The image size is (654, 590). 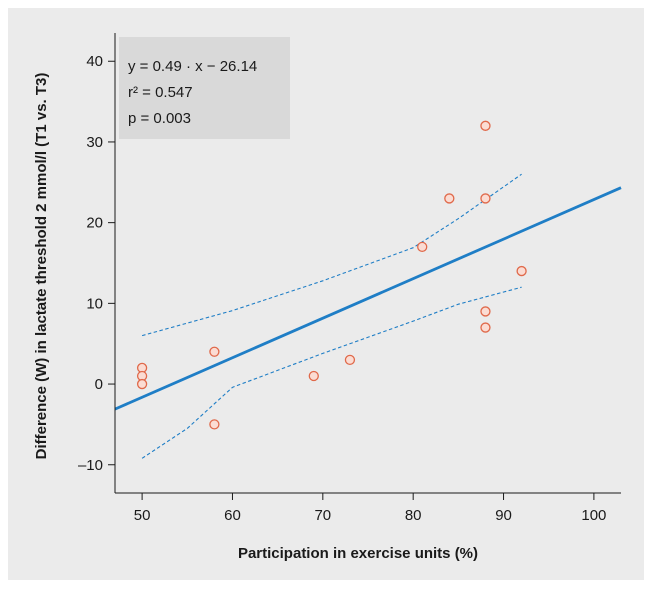 I want to click on x-tick-label: 60, so click(x=232, y=515).